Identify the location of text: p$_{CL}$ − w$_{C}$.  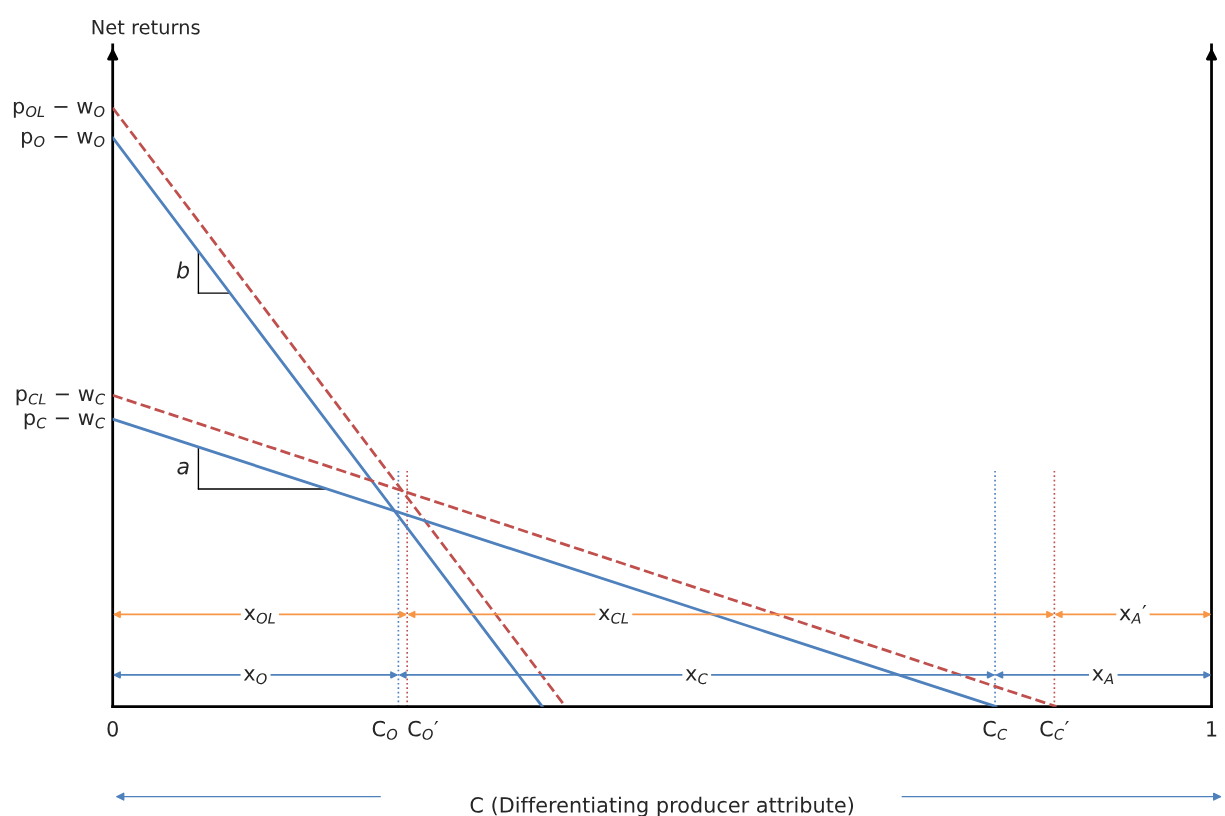
(61, 397).